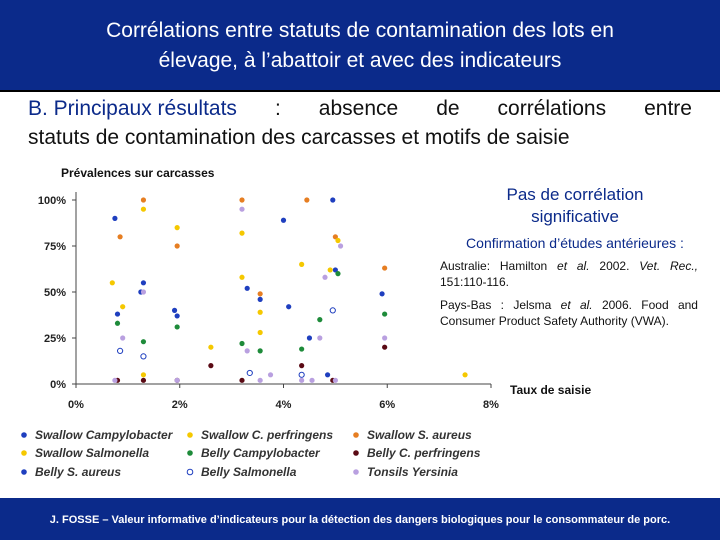 This screenshot has height=540, width=720. What do you see at coordinates (575, 194) in the screenshot?
I see `heading-line-1: Pas de corrélation` at bounding box center [575, 194].